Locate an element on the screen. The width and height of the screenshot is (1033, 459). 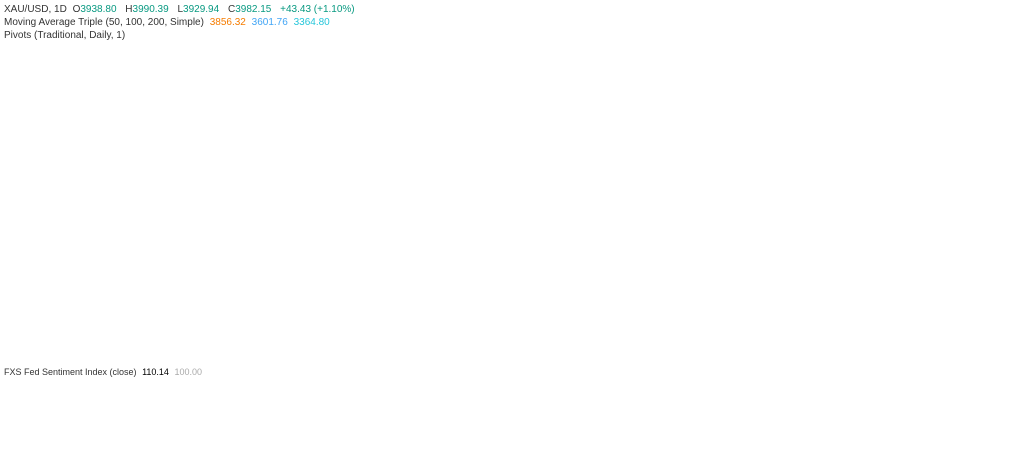
high-number: 3990.39 is located at coordinates (150, 9).